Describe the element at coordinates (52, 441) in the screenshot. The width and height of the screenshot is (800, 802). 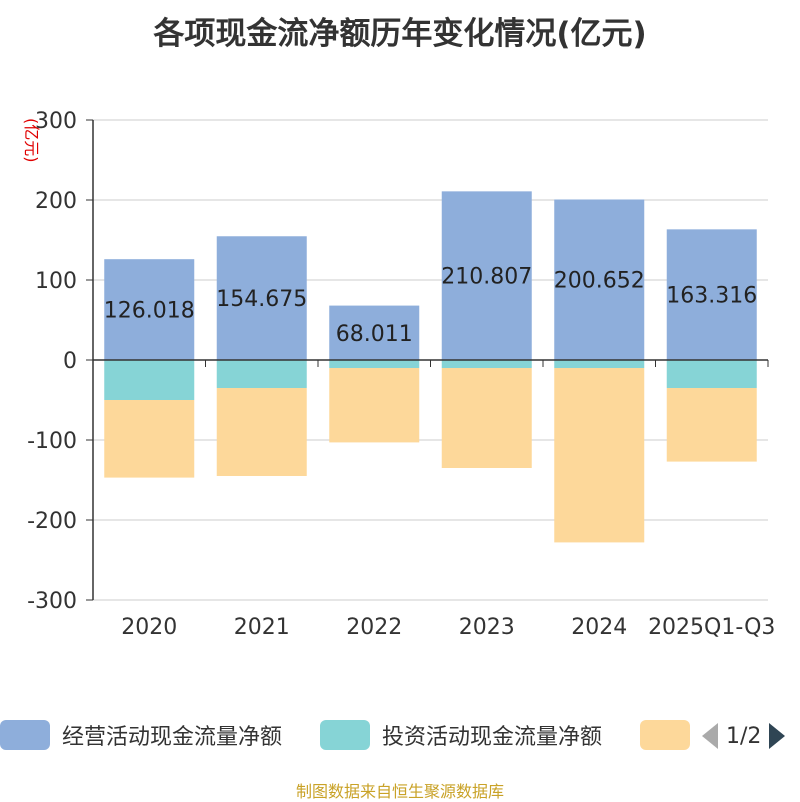
I see `y-tick-label: -100` at that location.